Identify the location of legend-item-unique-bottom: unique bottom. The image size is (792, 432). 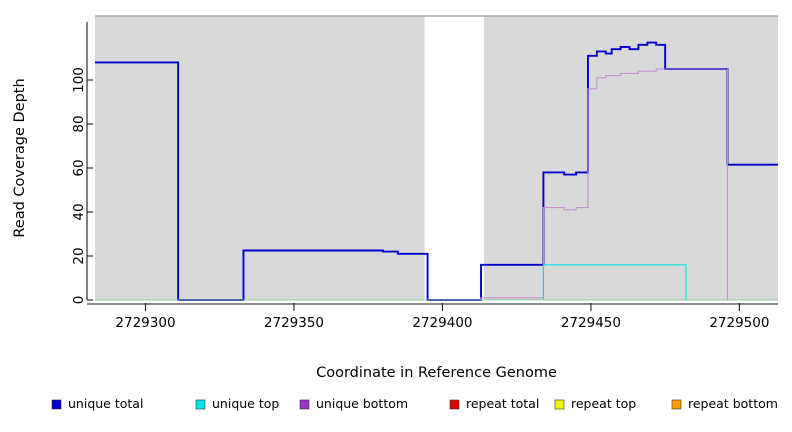
(353, 403).